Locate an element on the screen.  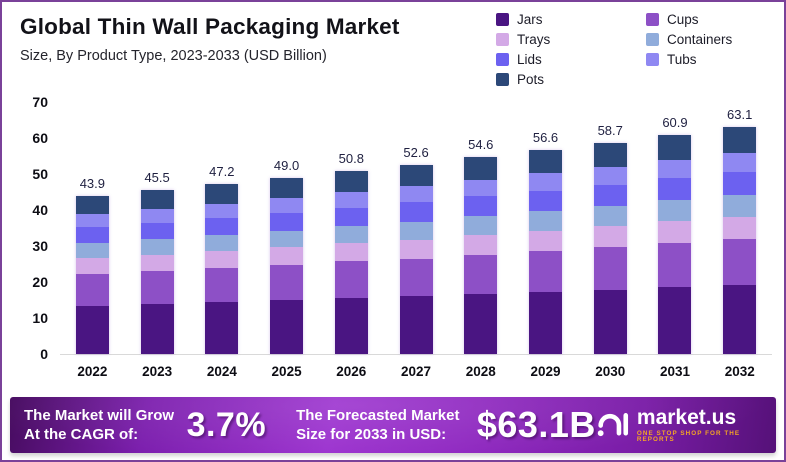
x-axis-label: 2023 is located at coordinates (157, 371).